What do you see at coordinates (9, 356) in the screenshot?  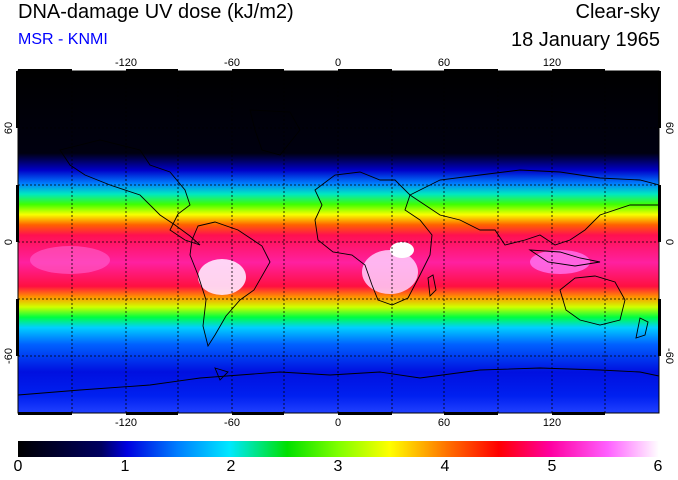 I see `lat-tick-left-label: -60` at bounding box center [9, 356].